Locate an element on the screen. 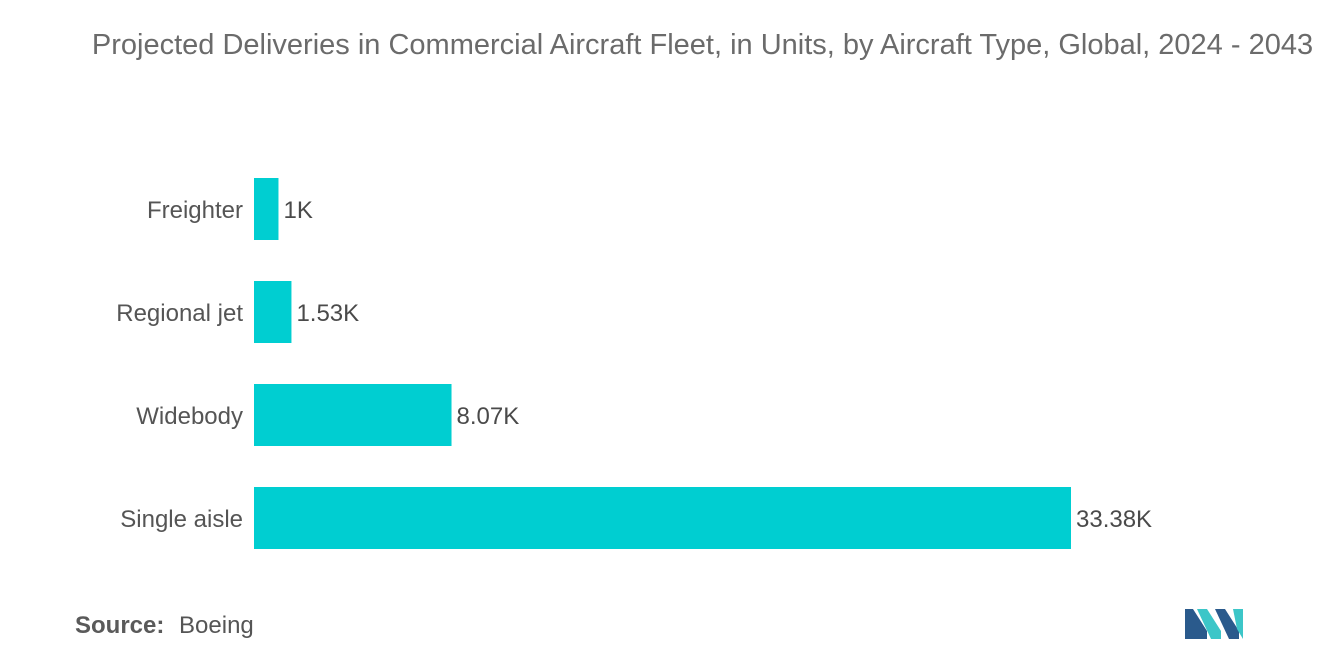 The width and height of the screenshot is (1320, 665). category-label: Regional jet is located at coordinates (179, 313).